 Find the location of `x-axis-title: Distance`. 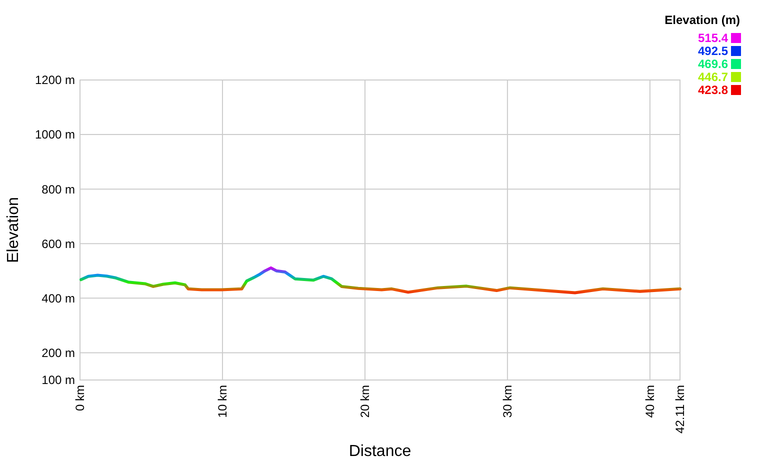

x-axis-title: Distance is located at coordinates (380, 451).